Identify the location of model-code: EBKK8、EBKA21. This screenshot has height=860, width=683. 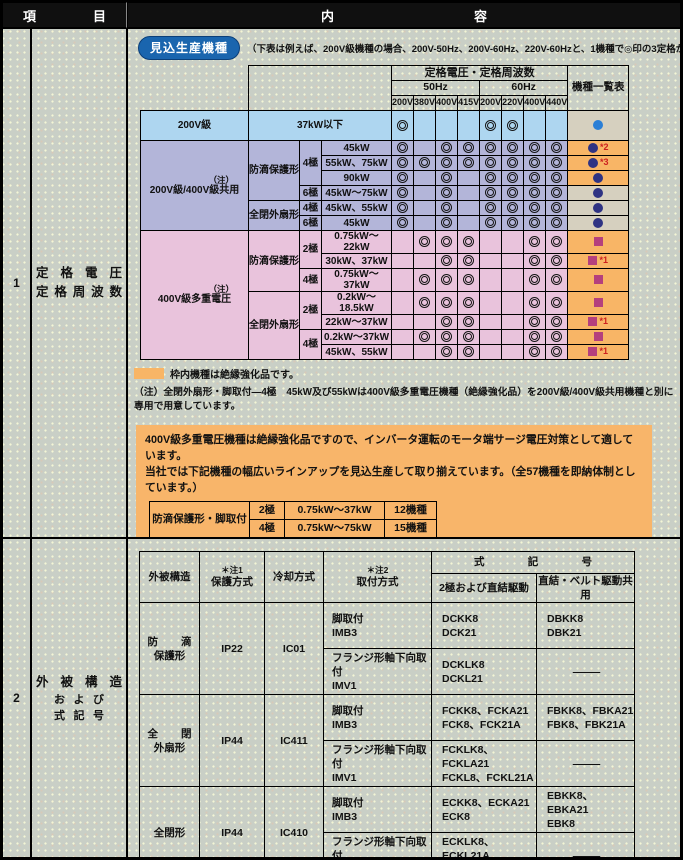
(570, 802).